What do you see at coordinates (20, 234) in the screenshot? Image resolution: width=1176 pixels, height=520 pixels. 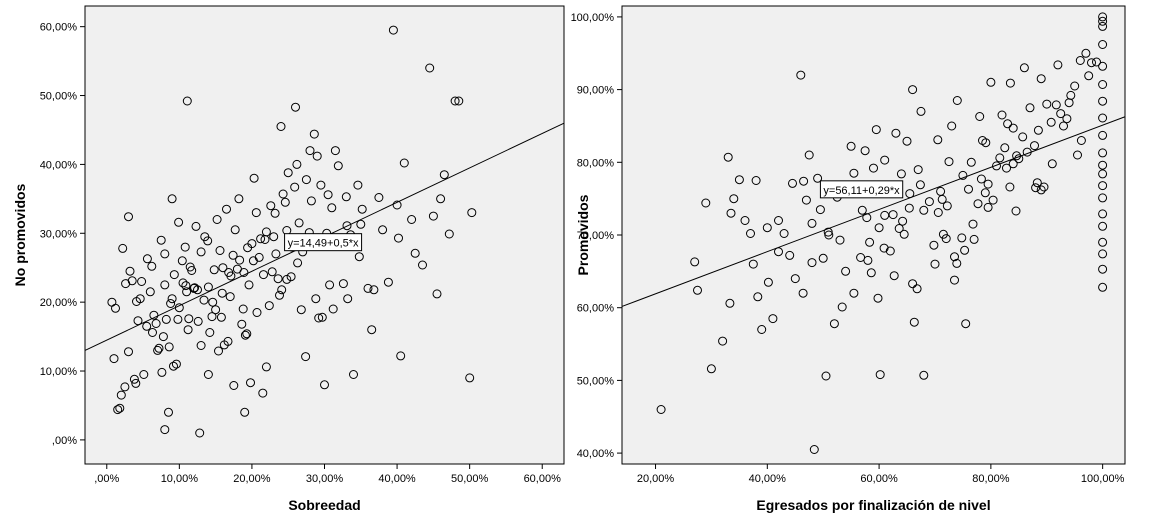 I see `y-axis-label: No promovidos` at bounding box center [20, 234].